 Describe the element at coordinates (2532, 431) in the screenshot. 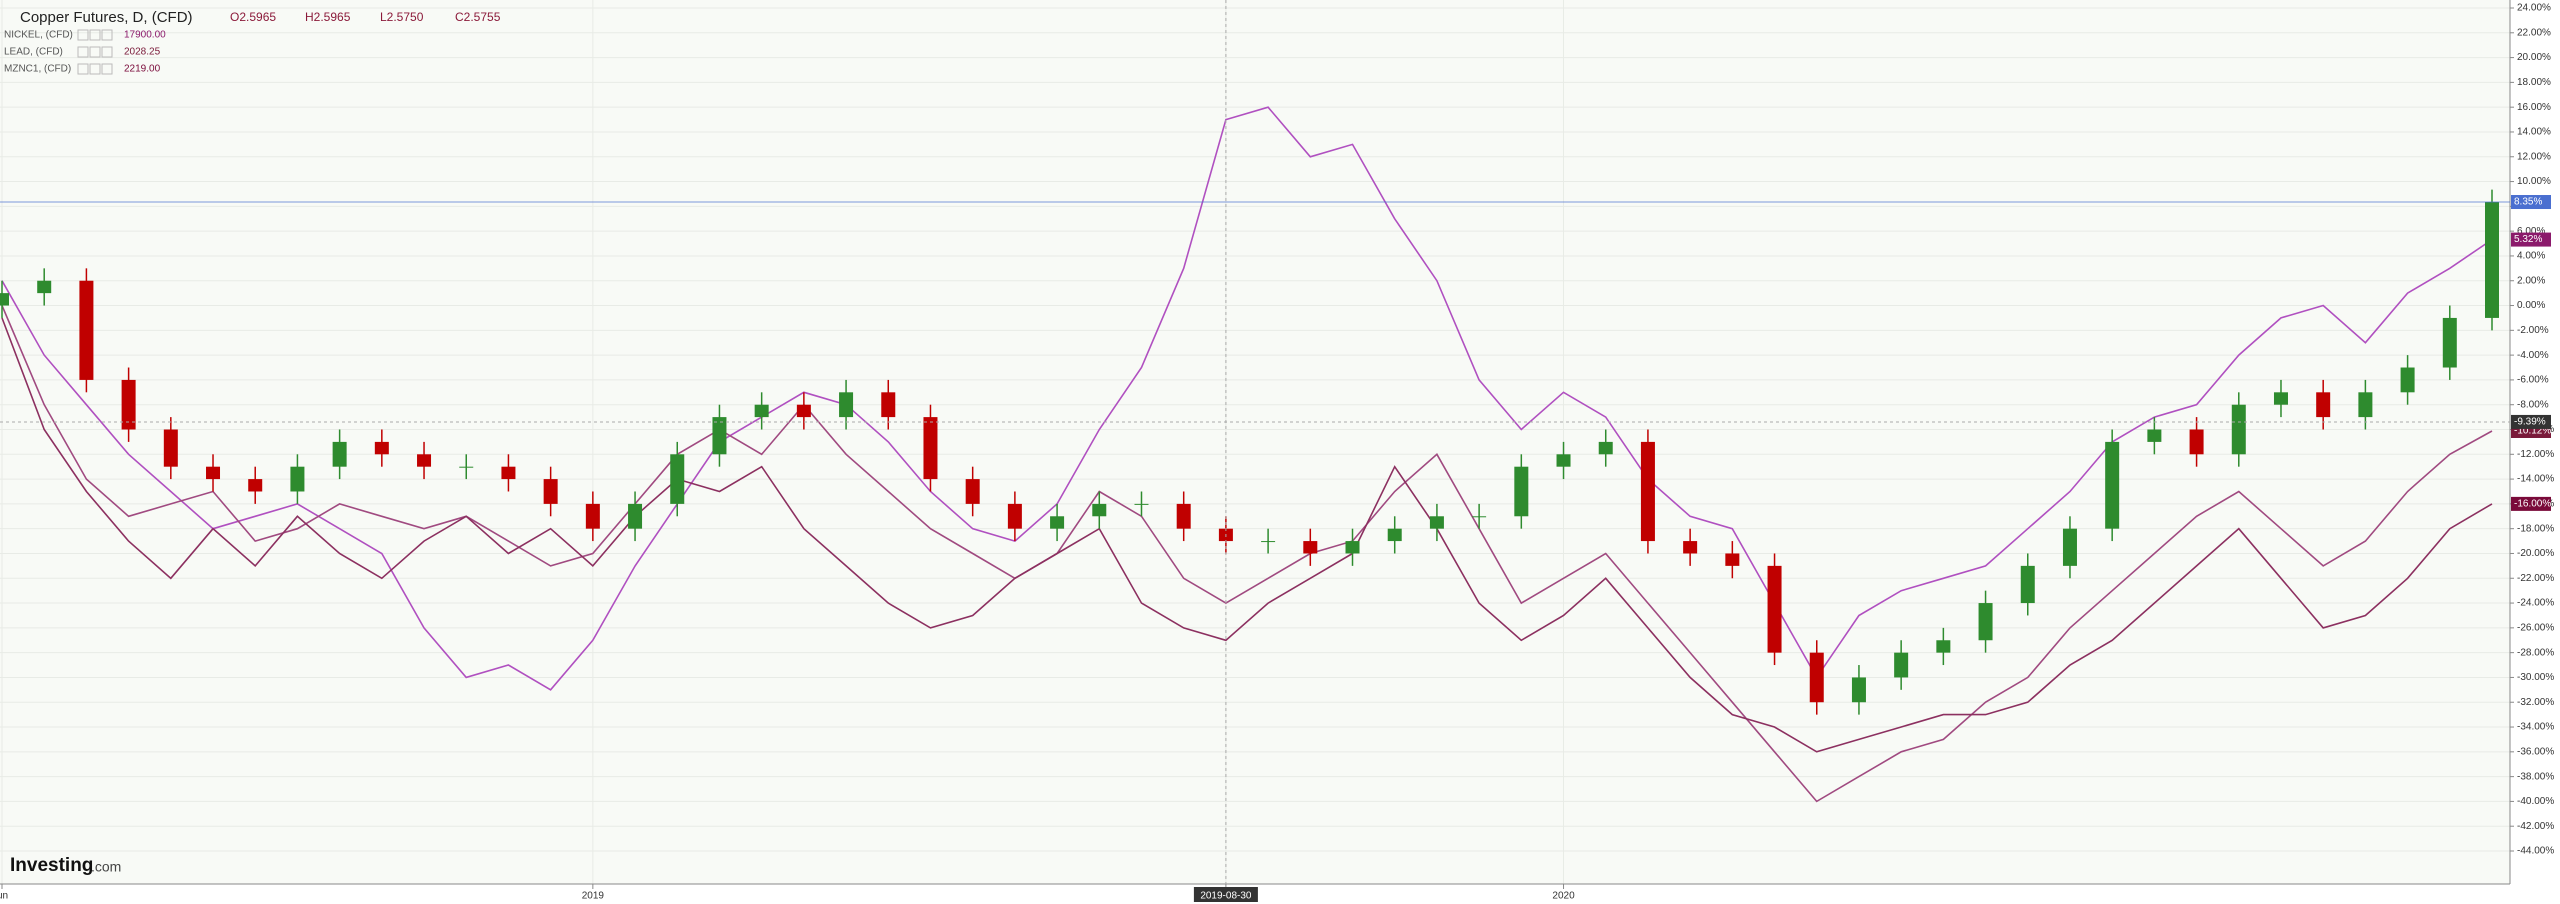

I see `series-end-tag: -10.12%` at that location.